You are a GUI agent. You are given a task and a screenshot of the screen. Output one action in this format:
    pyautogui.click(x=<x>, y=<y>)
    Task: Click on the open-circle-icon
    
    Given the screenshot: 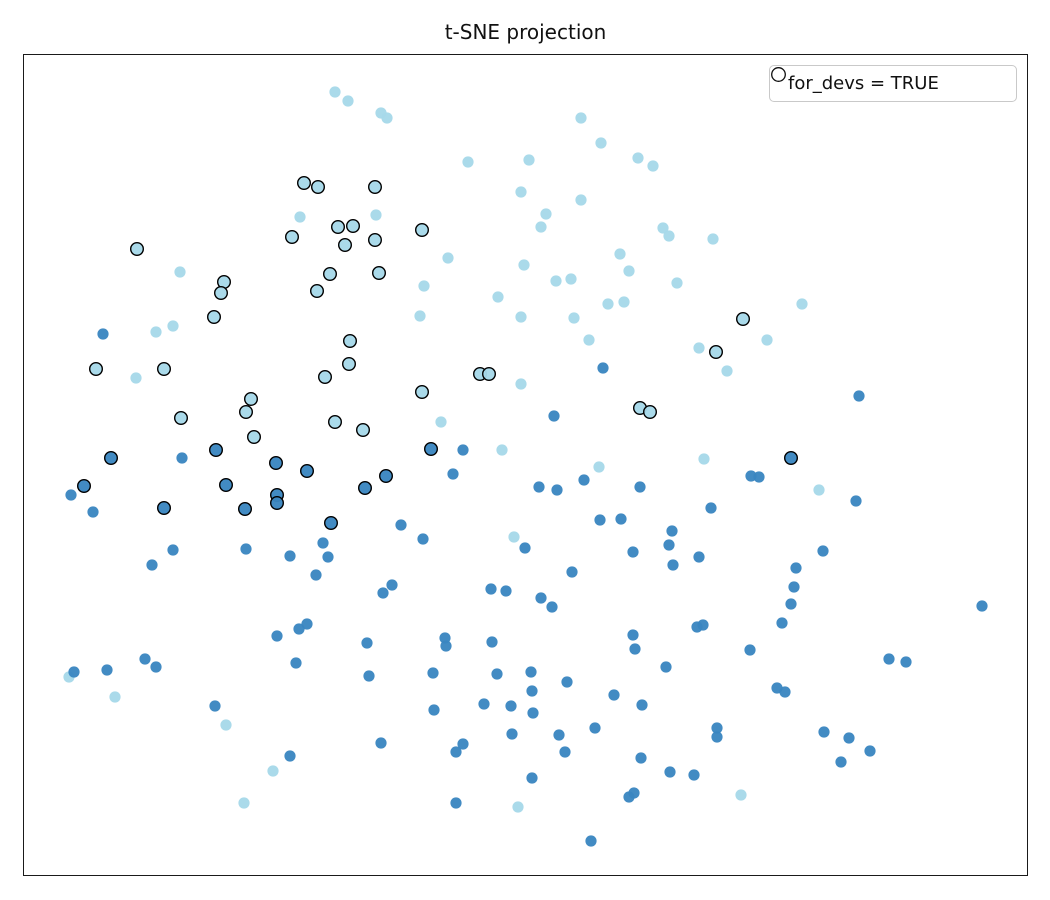 What is the action you would take?
    pyautogui.click(x=778, y=74)
    